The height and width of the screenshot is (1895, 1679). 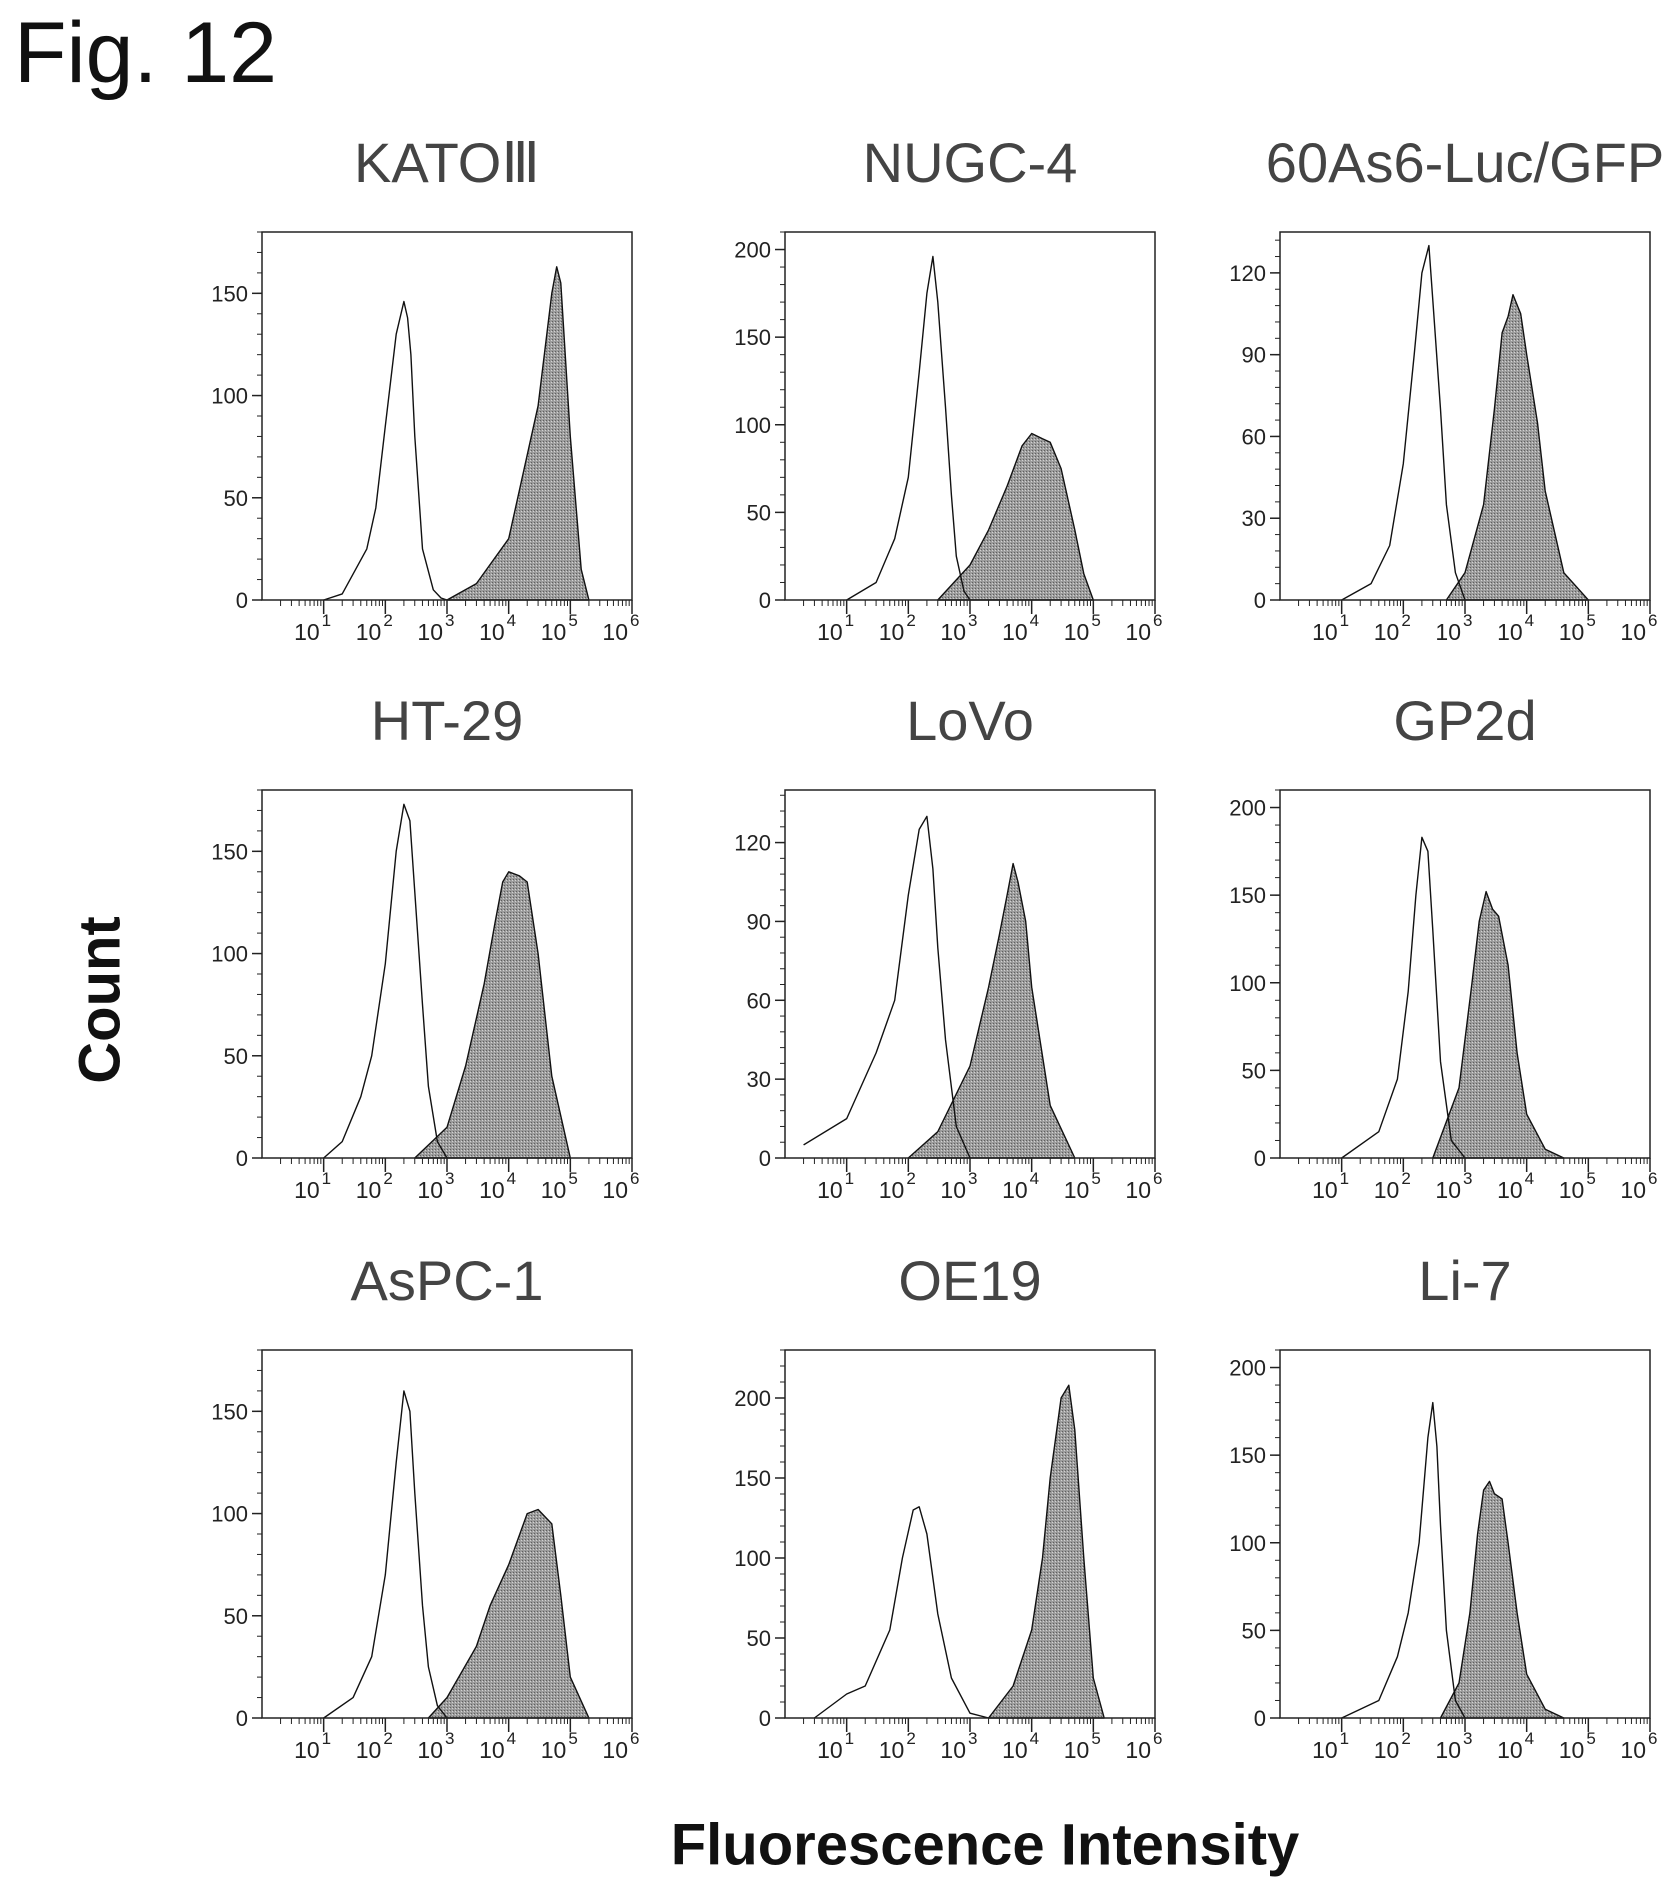 What do you see at coordinates (970, 720) in the screenshot?
I see `panel-title: LoVo` at bounding box center [970, 720].